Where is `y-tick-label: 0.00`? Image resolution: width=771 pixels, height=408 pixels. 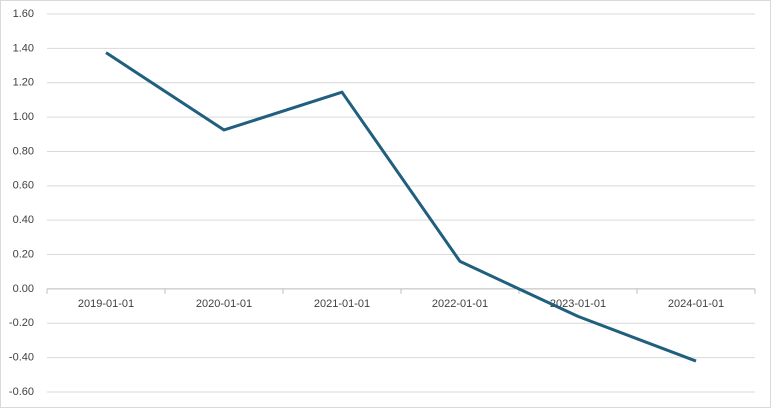 y-tick-label: 0.00 is located at coordinates (23, 289).